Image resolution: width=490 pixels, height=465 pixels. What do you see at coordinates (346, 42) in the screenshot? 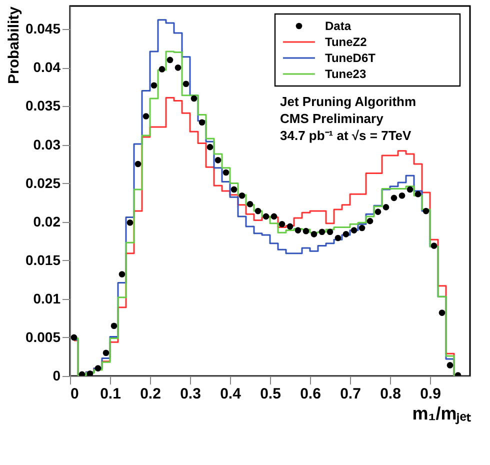
I see `legend-label: TuneZ2` at bounding box center [346, 42].